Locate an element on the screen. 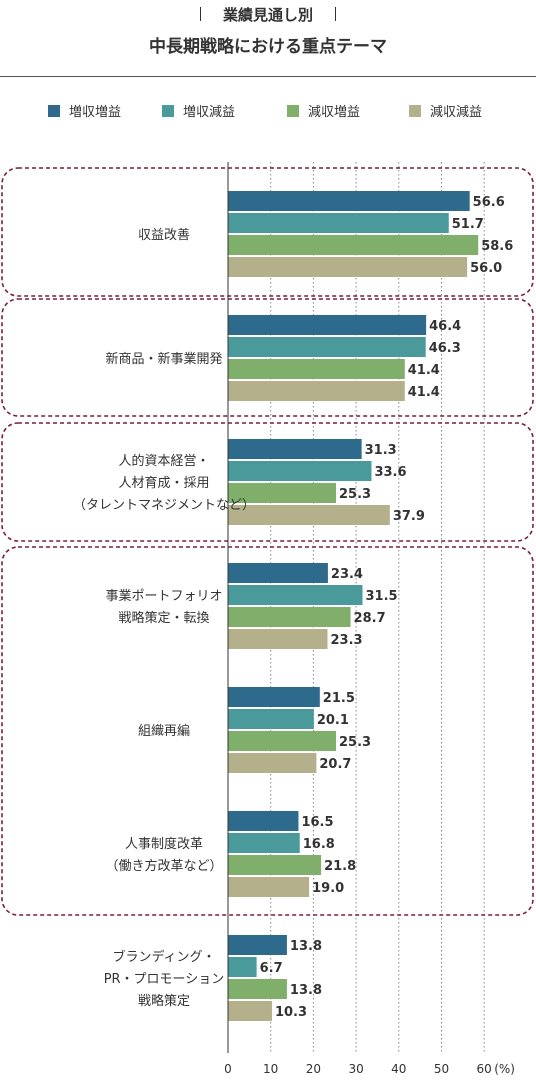  category-label: 人事制度改革 is located at coordinates (164, 844).